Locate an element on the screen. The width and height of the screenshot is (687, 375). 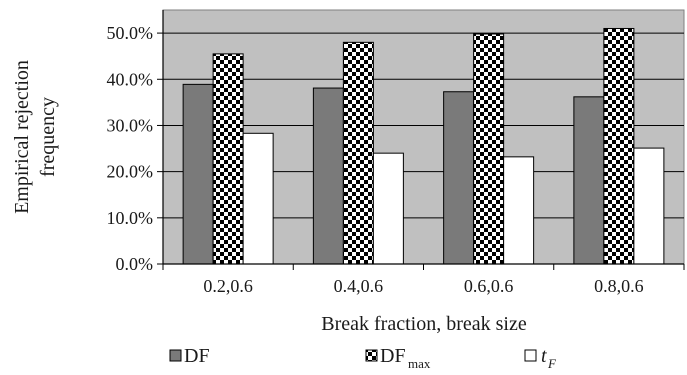
y-tick-label: 40.0% is located at coordinates (130, 79).